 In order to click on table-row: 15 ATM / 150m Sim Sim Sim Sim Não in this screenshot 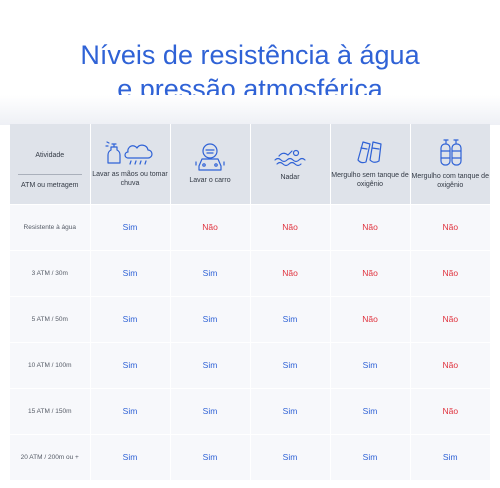, I will do `click(250, 410)`.